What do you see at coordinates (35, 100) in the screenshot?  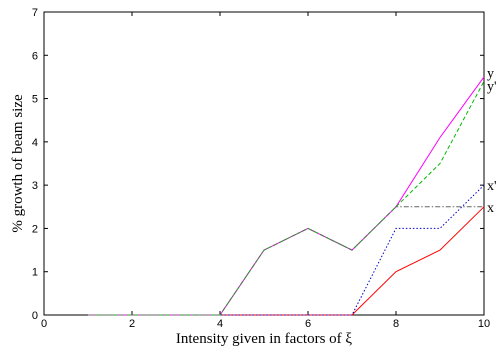 I see `y-tick-label: 5` at bounding box center [35, 100].